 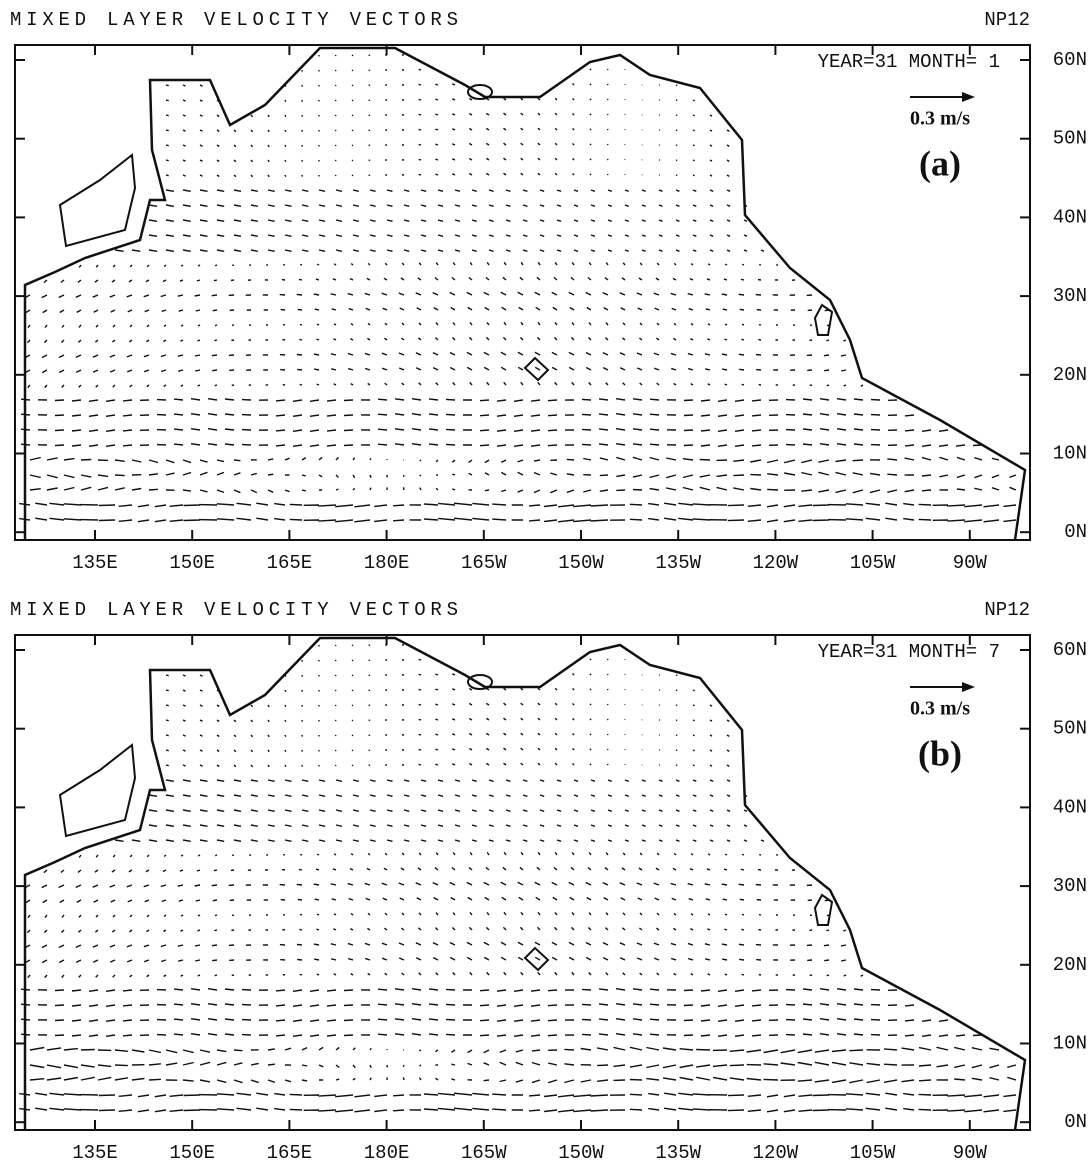 What do you see at coordinates (909, 652) in the screenshot?
I see `date-label: YEAR=31 MONTH= 7` at bounding box center [909, 652].